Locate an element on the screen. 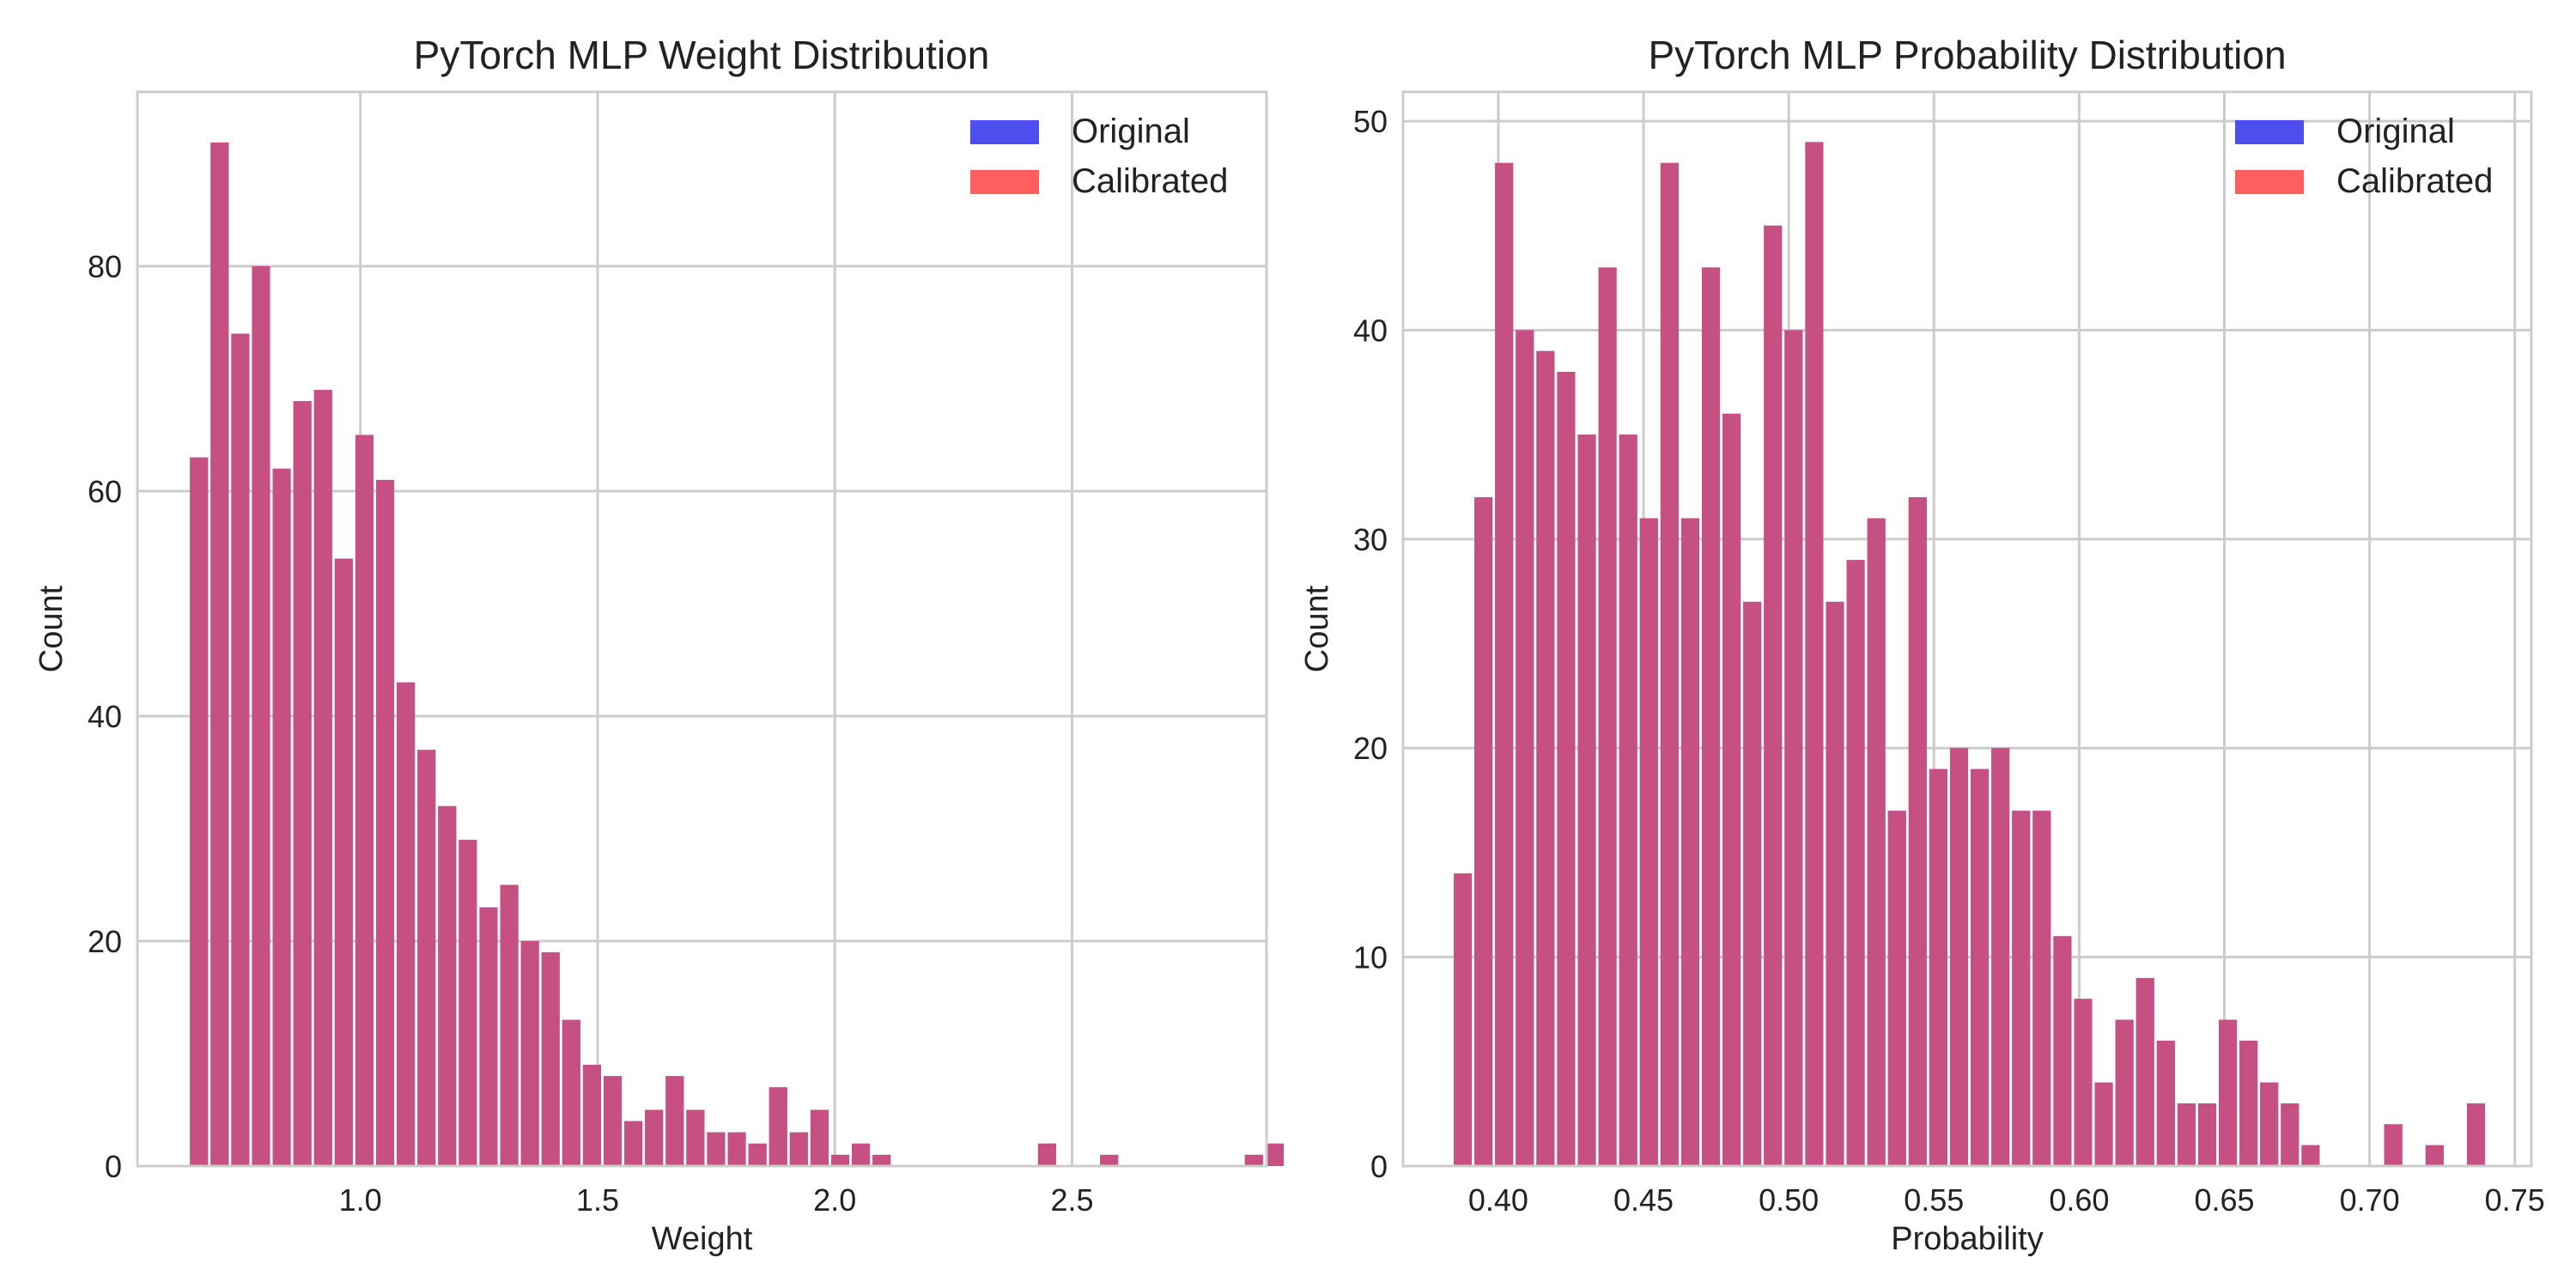 This screenshot has width=2576, height=1288. probability-y-axis-label: Count is located at coordinates (1317, 629).